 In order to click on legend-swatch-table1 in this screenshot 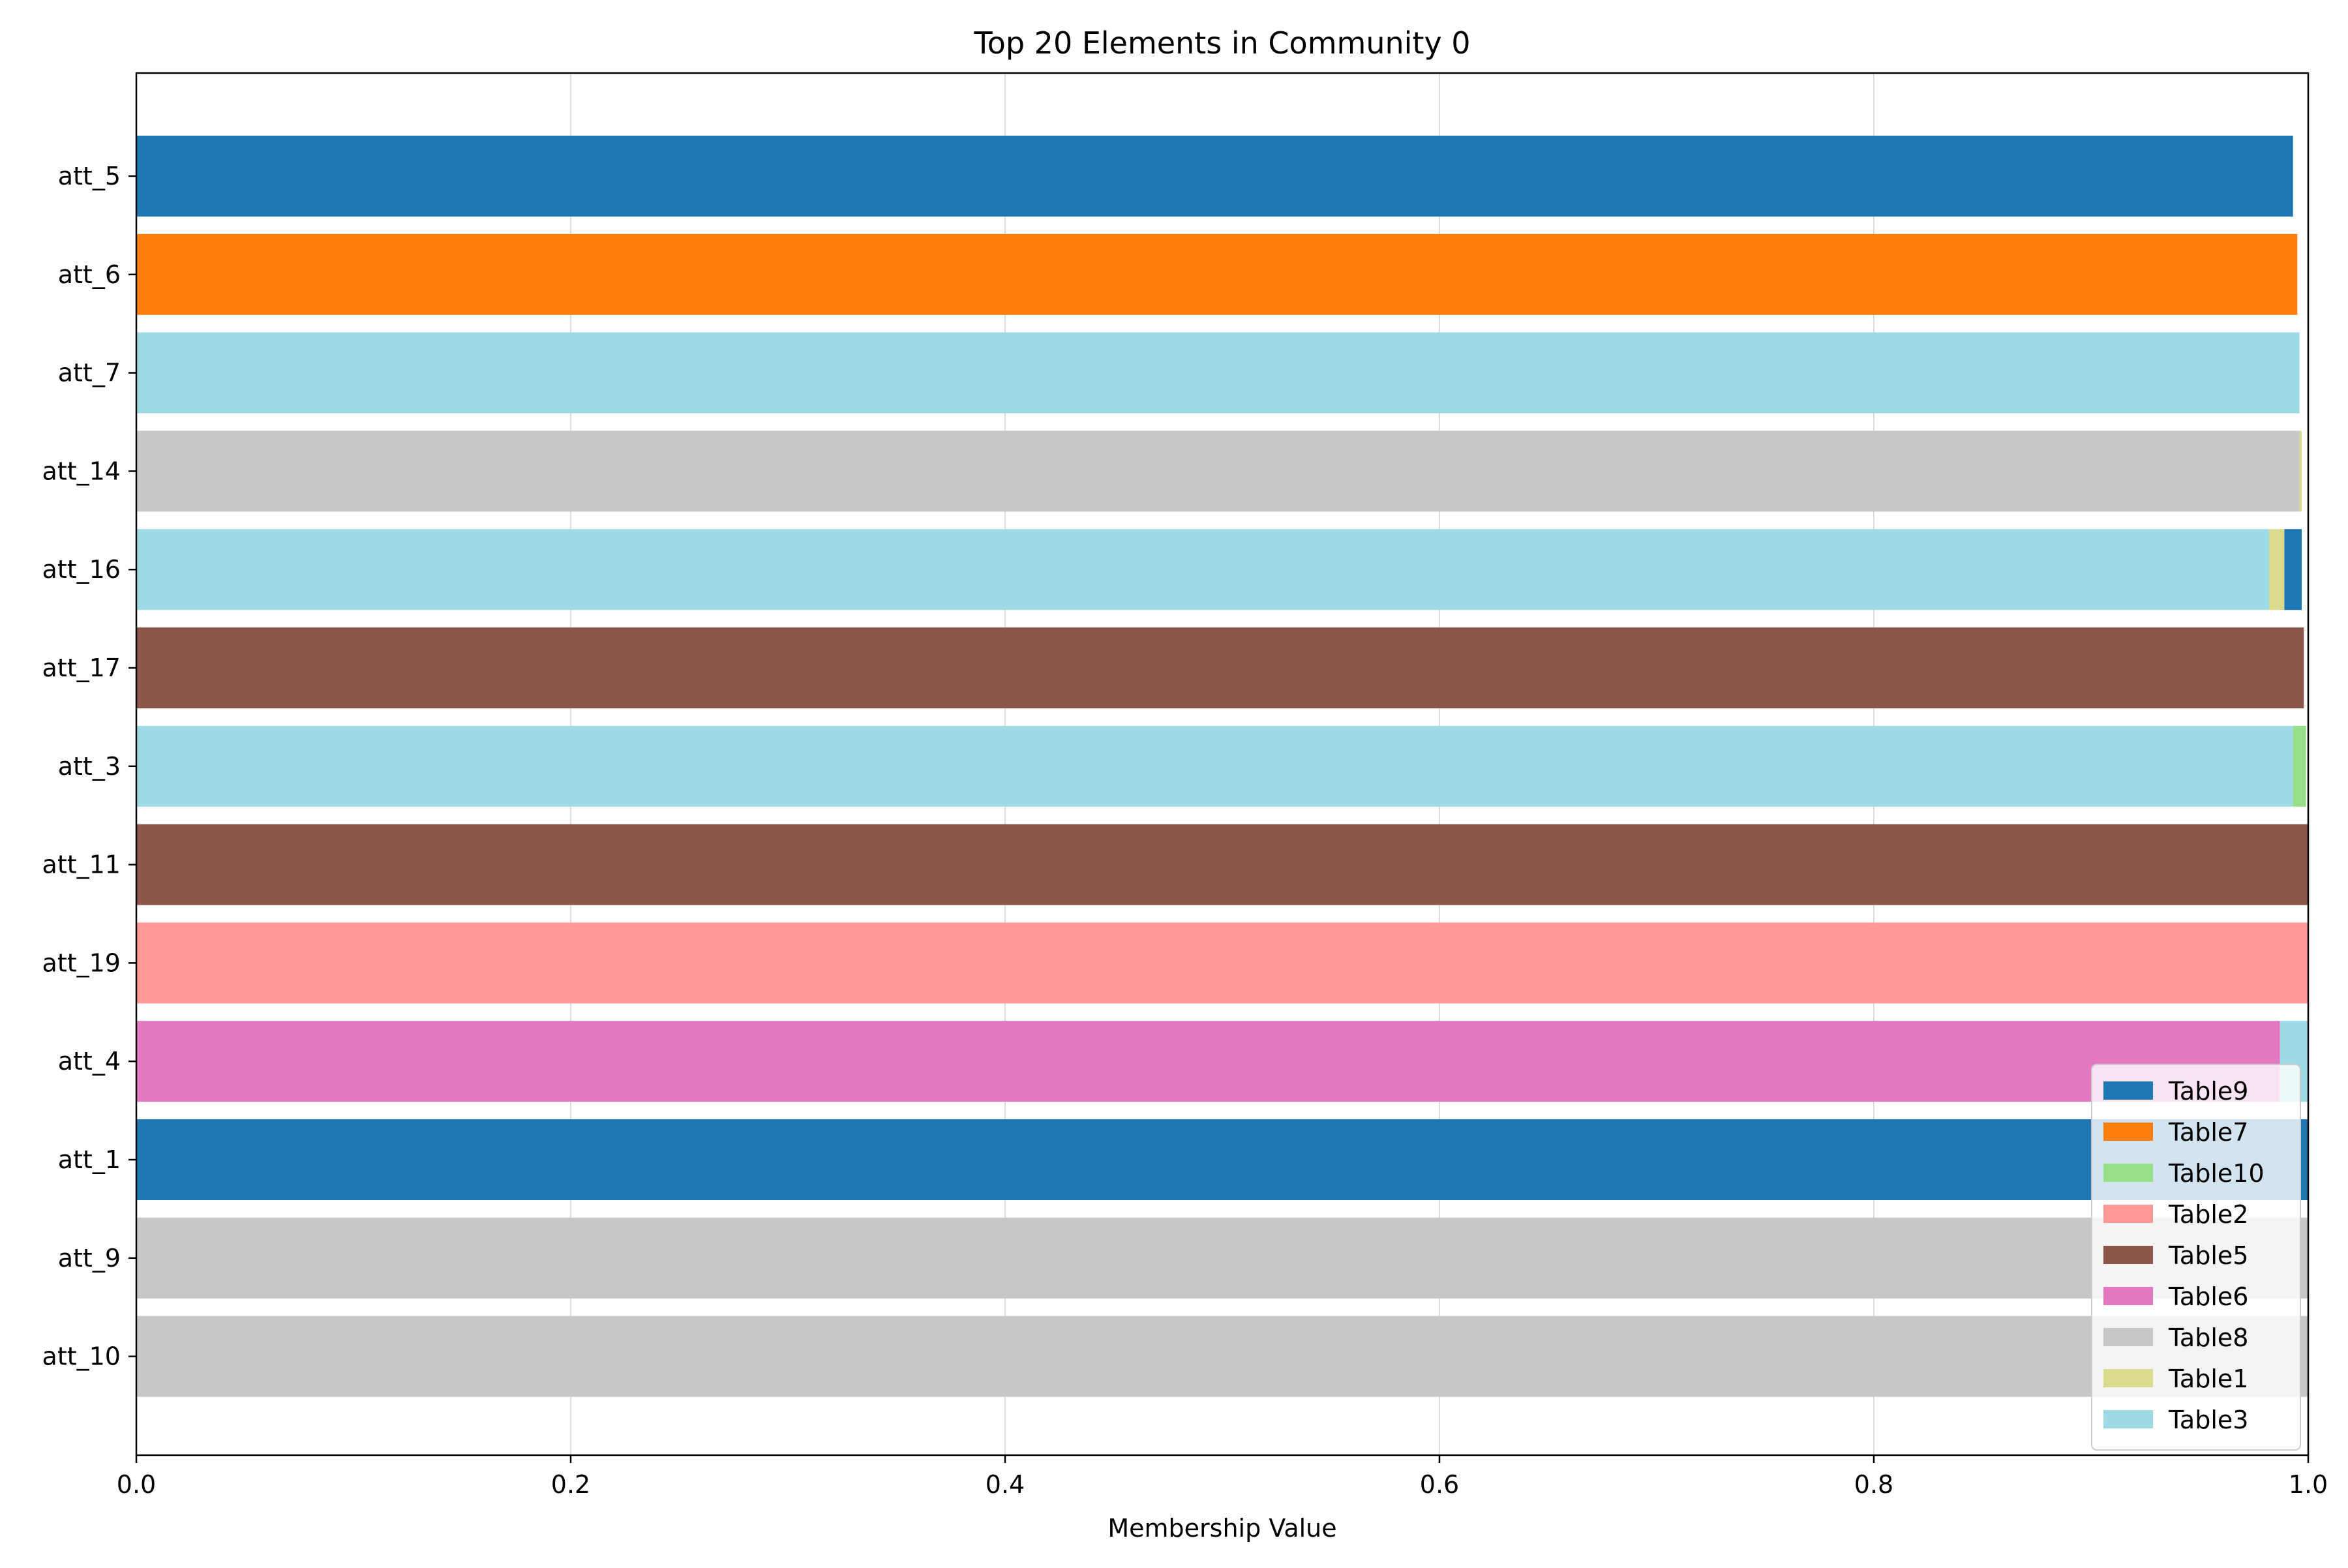, I will do `click(2128, 1378)`.